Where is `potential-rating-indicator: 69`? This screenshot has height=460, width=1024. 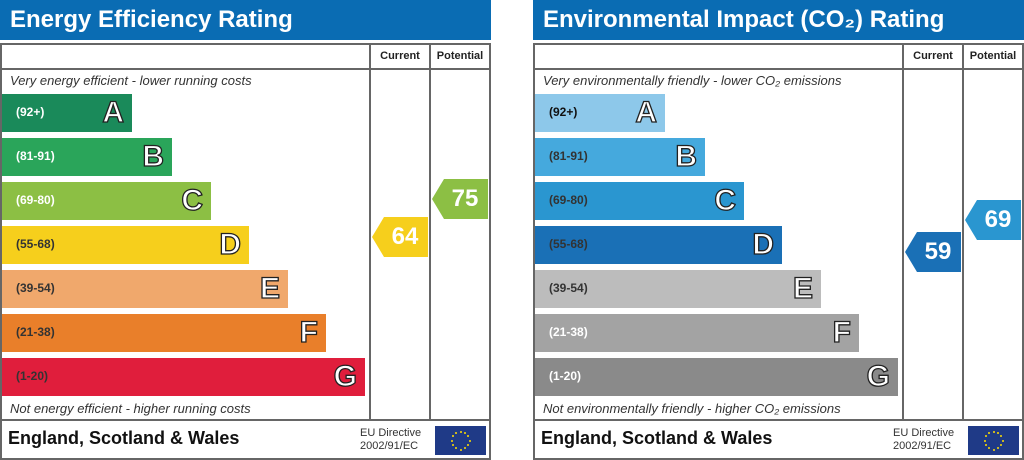 potential-rating-indicator: 69 is located at coordinates (993, 220).